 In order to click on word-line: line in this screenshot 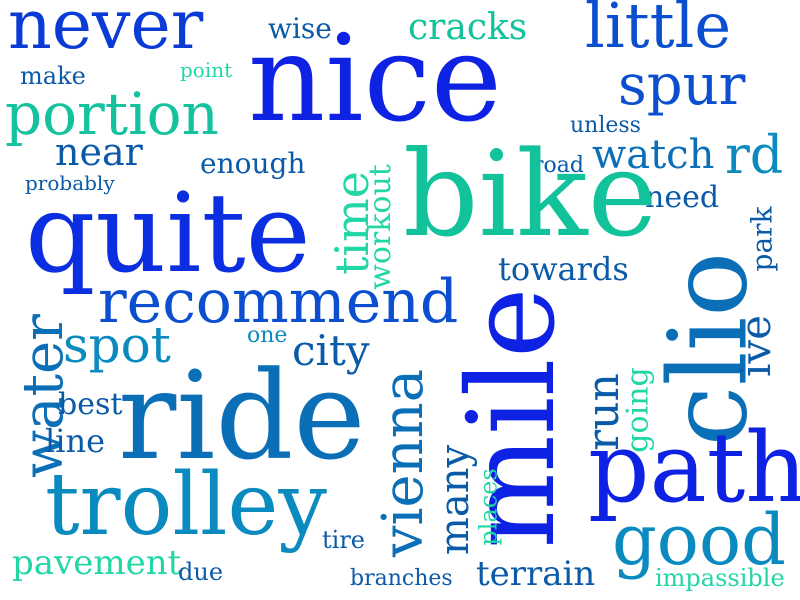, I will do `click(75, 441)`.